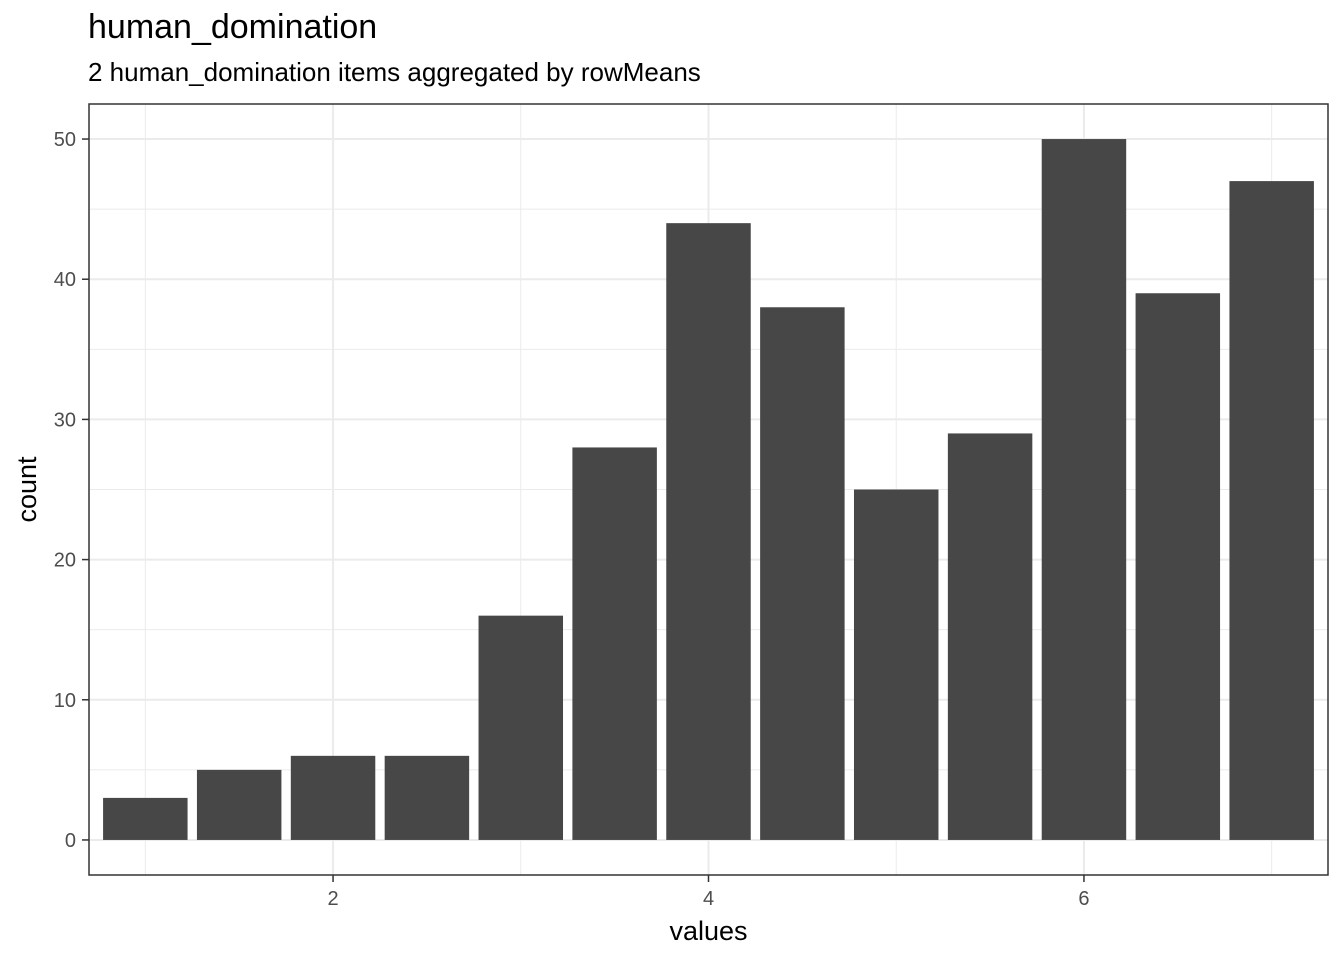  What do you see at coordinates (708, 931) in the screenshot?
I see `x-axis-title: values` at bounding box center [708, 931].